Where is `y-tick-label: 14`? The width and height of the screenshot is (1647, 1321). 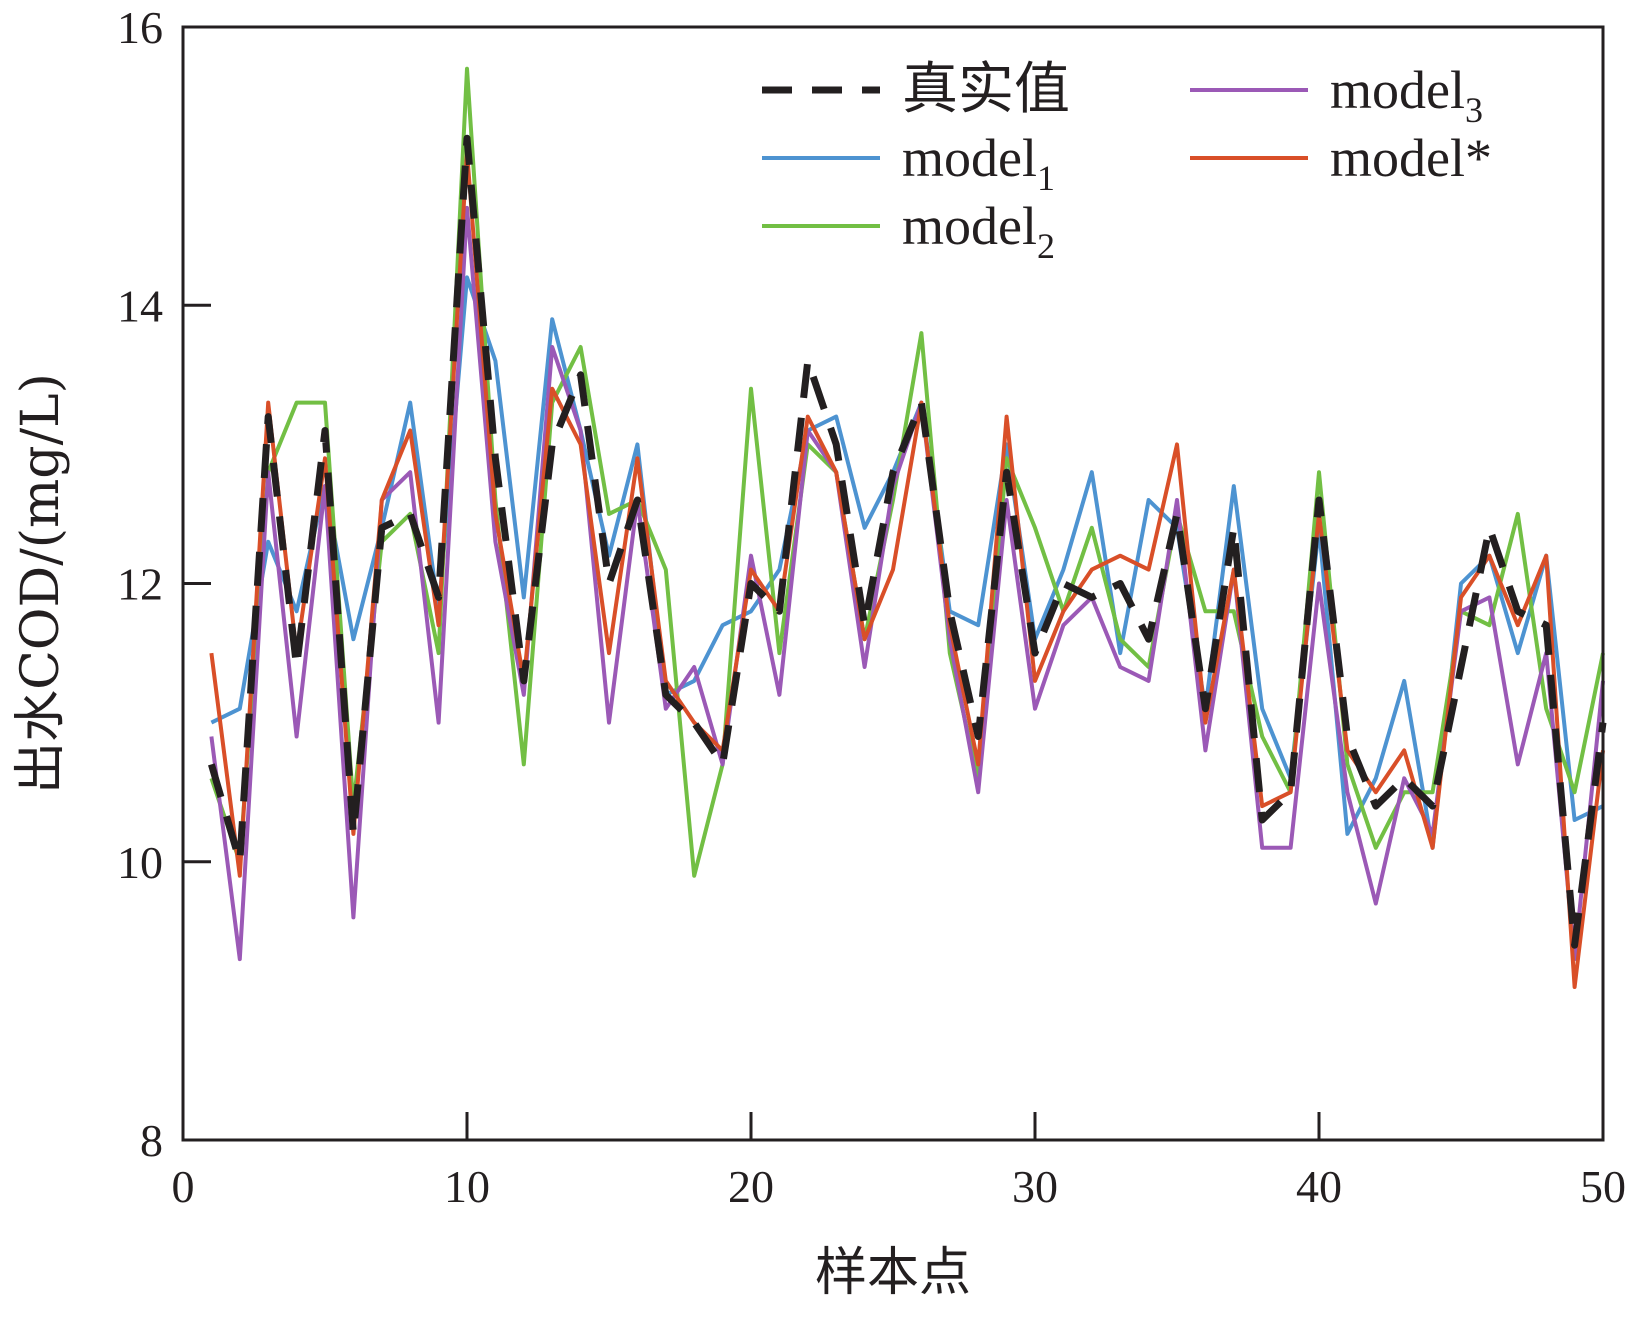 y-tick-label: 14 is located at coordinates (140, 305).